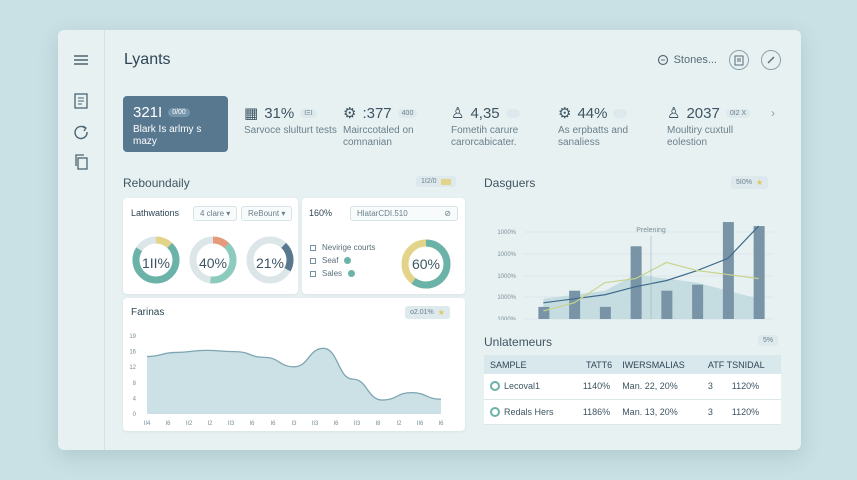 The image size is (857, 480). I want to click on flag-icon, so click(445, 181).